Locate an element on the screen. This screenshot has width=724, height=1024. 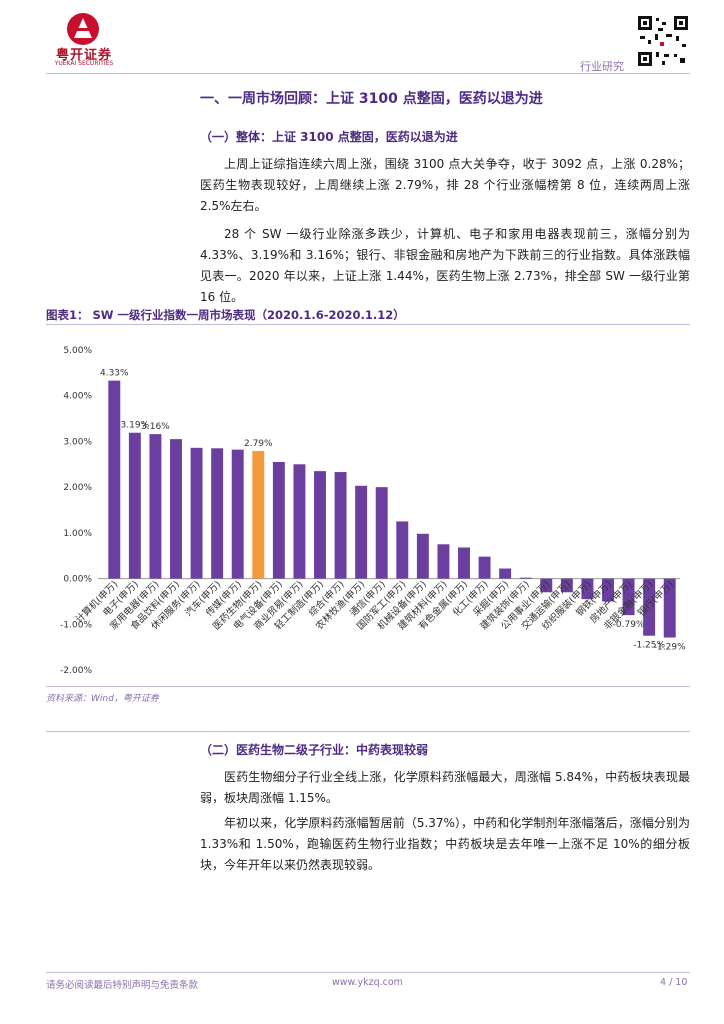
y-tick-label: 4.00% is located at coordinates (77, 397).